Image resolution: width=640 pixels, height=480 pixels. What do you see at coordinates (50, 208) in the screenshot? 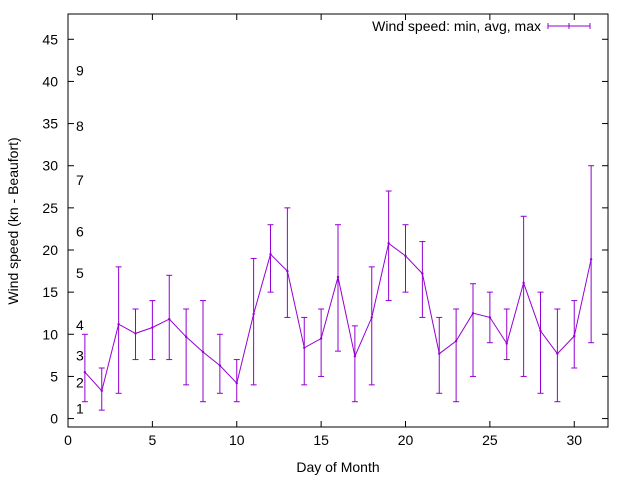
I see `y-tick-label: 25` at bounding box center [50, 208].